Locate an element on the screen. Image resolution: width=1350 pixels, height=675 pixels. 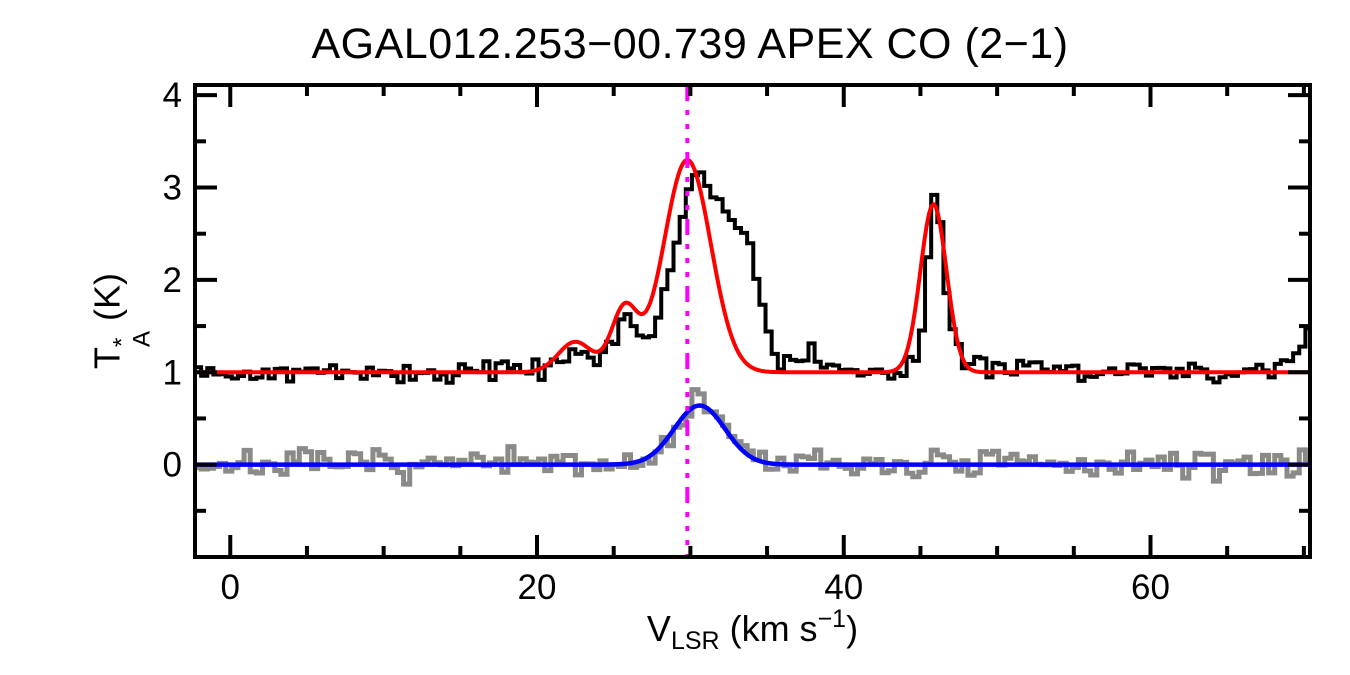
x-tick-label: 0 is located at coordinates (230, 587).